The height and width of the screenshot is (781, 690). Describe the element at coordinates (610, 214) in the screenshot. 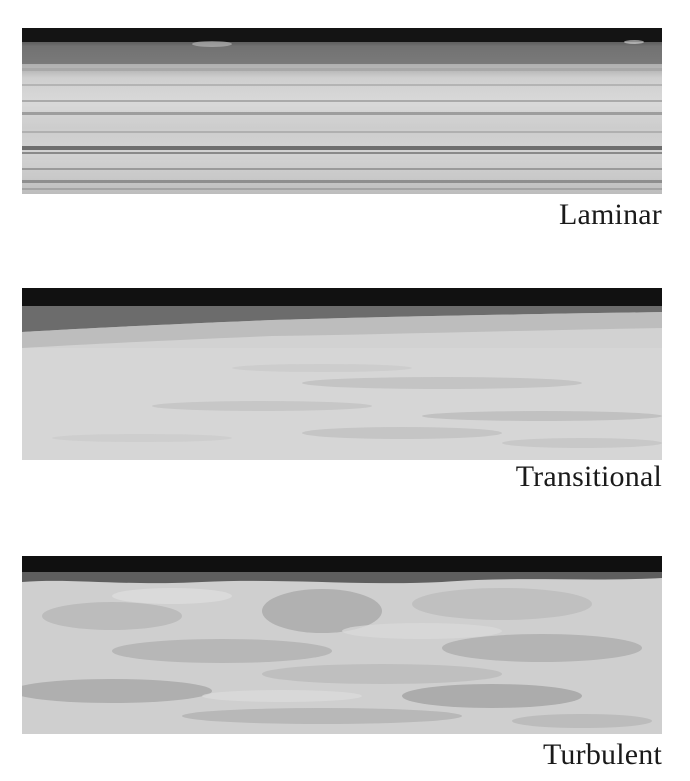

I see `laminar-label: Laminar` at that location.